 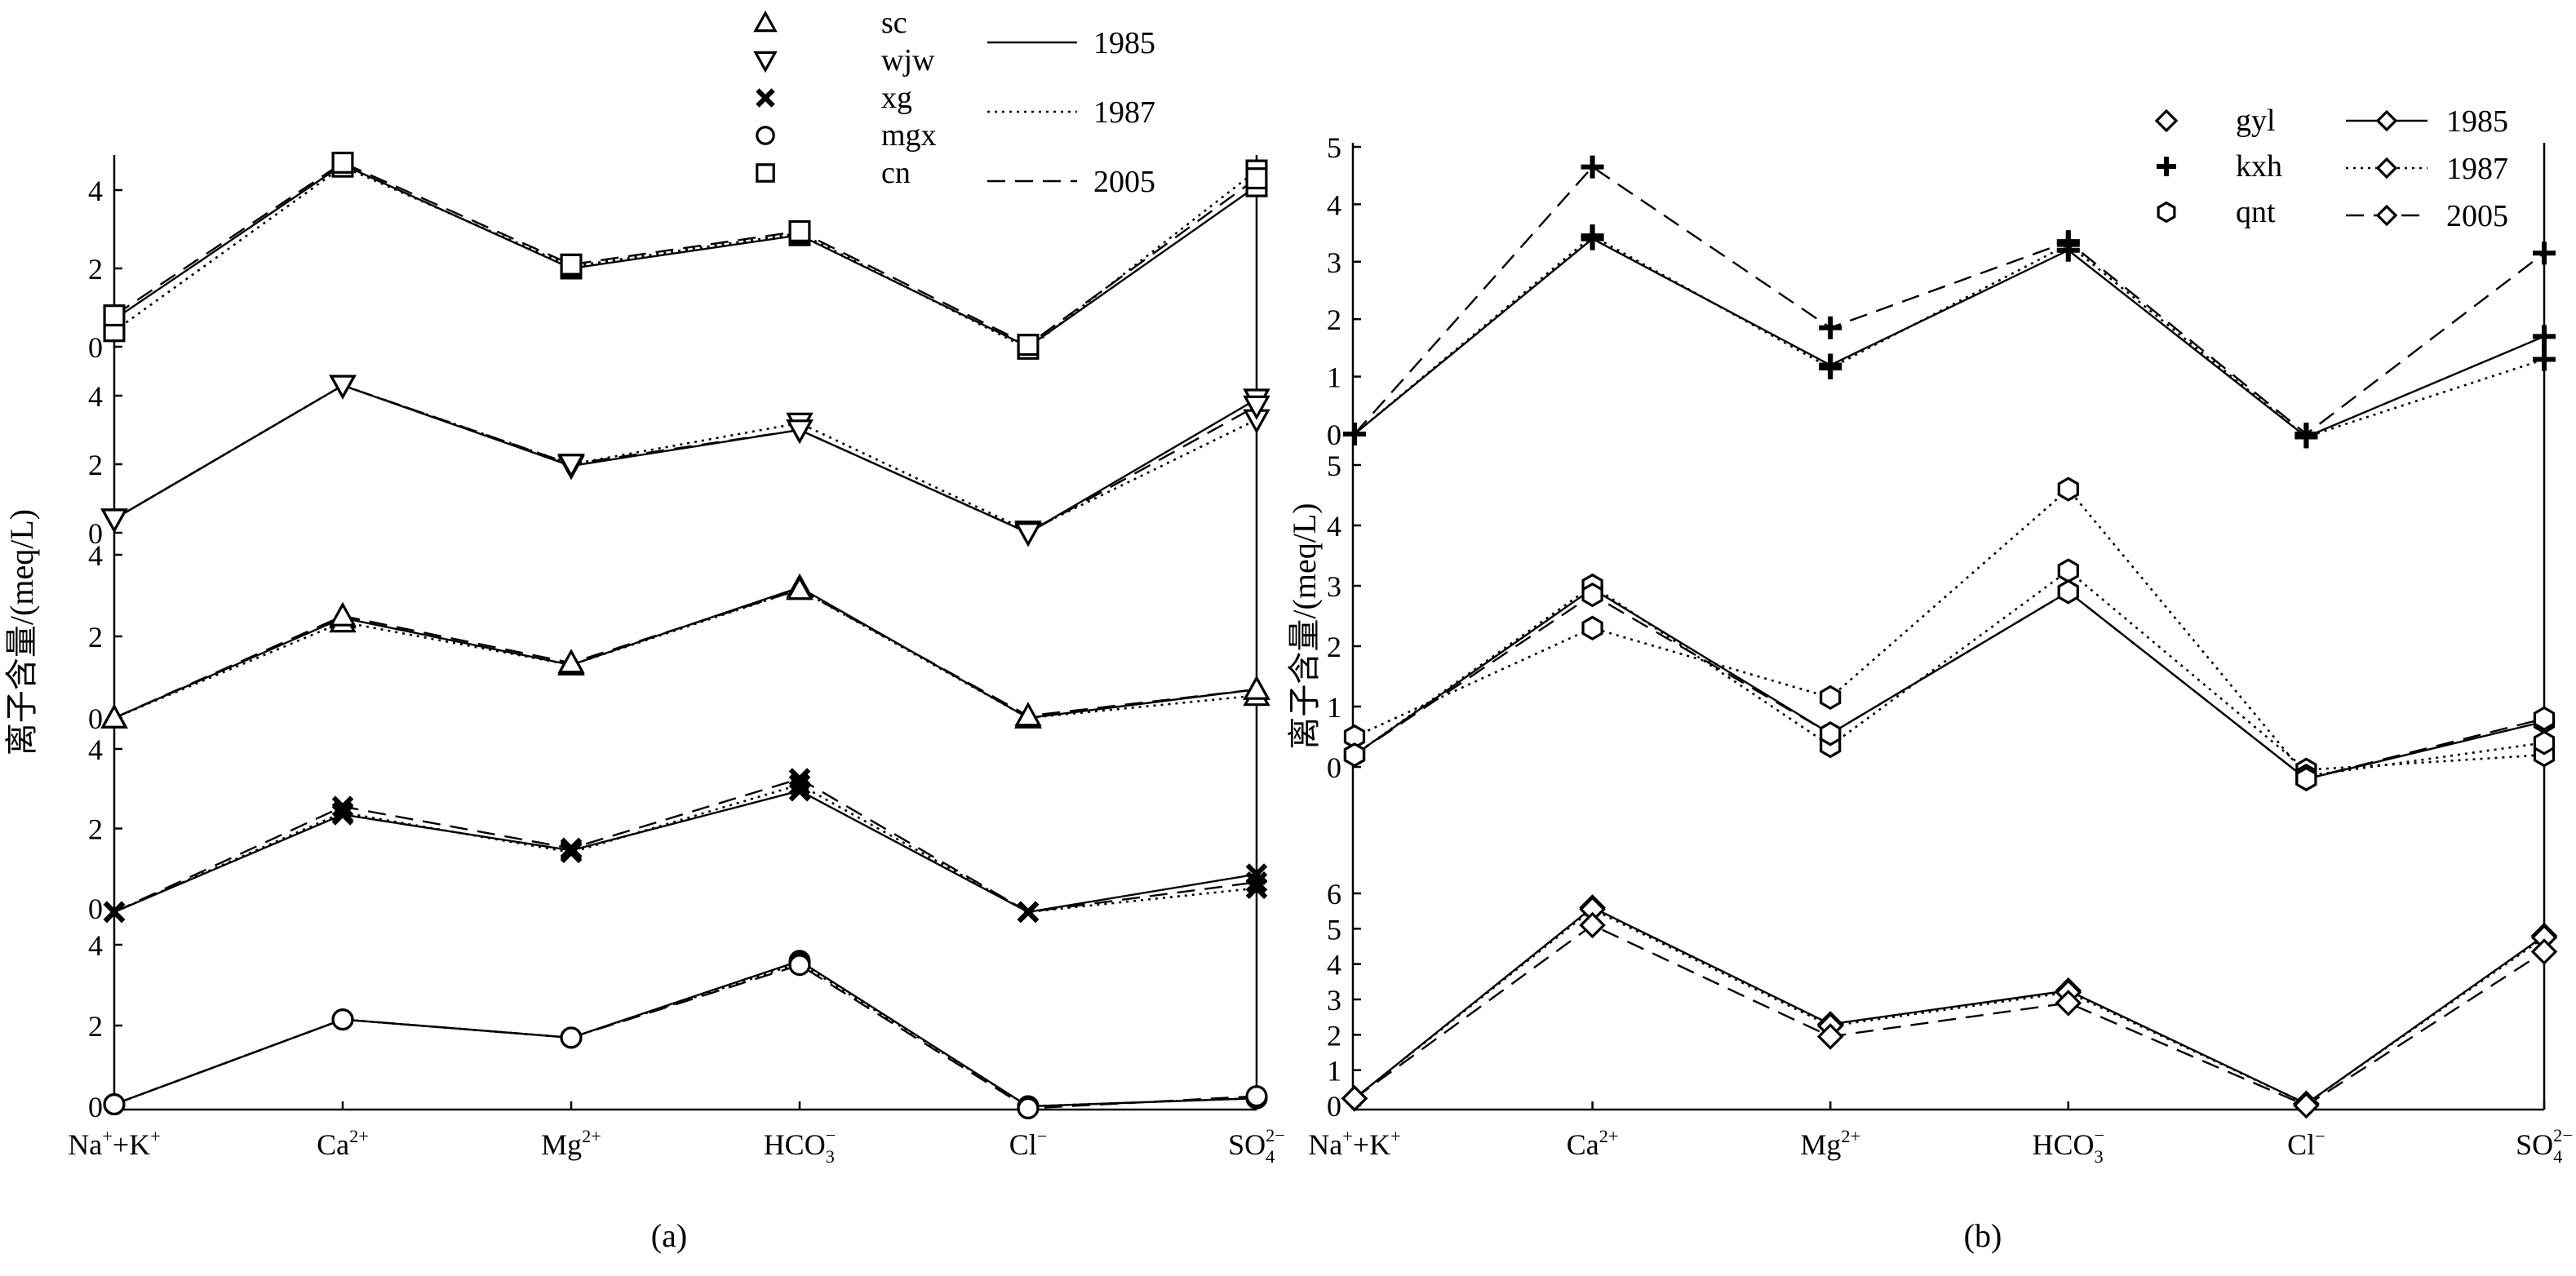 I want to click on series-line-mgx-2005, so click(x=685, y=1037).